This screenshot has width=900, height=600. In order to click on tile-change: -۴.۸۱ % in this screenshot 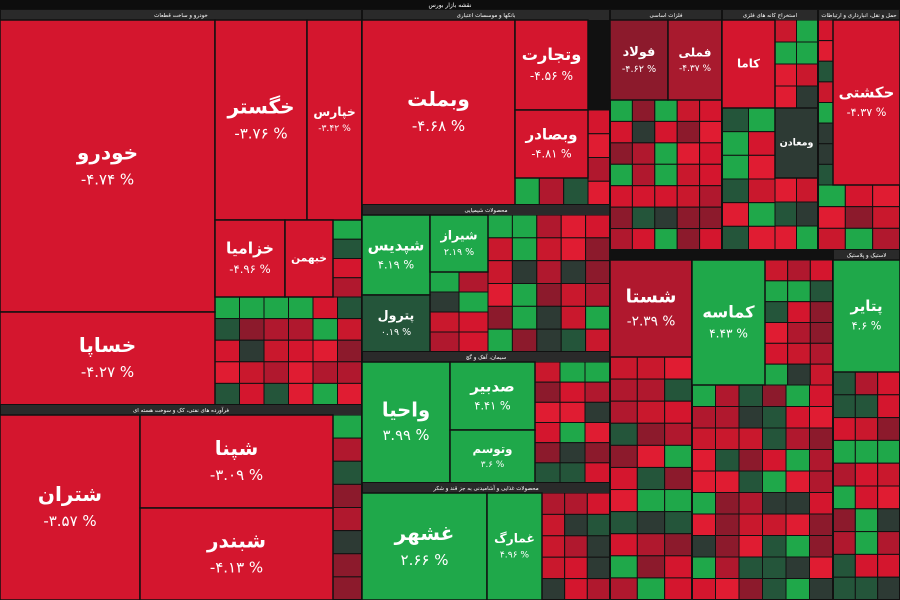, I will do `click(551, 154)`.